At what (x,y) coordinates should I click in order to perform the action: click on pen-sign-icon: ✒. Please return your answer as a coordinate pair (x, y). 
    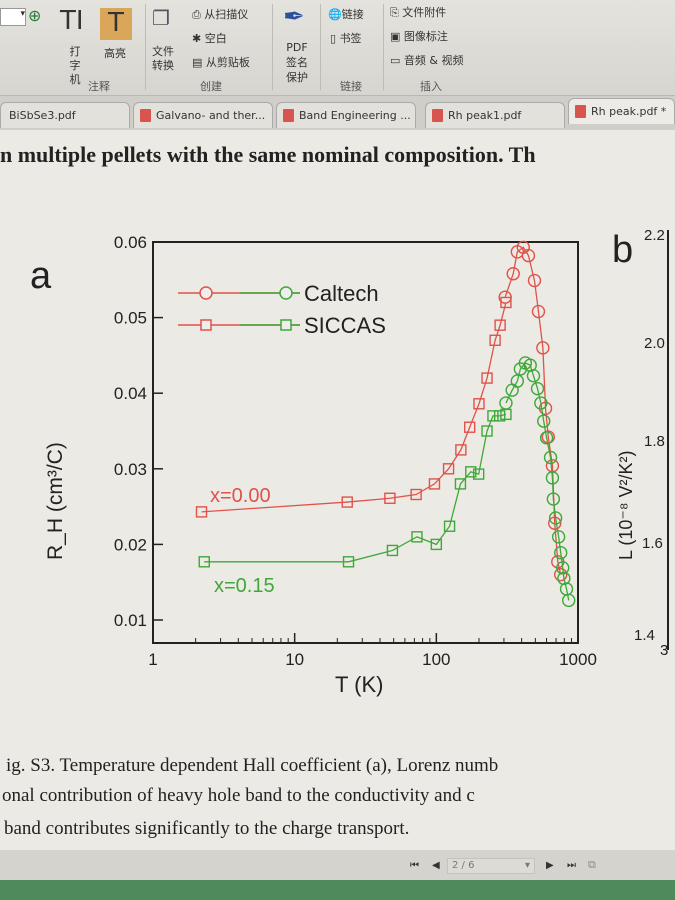
    Looking at the image, I should click on (294, 17).